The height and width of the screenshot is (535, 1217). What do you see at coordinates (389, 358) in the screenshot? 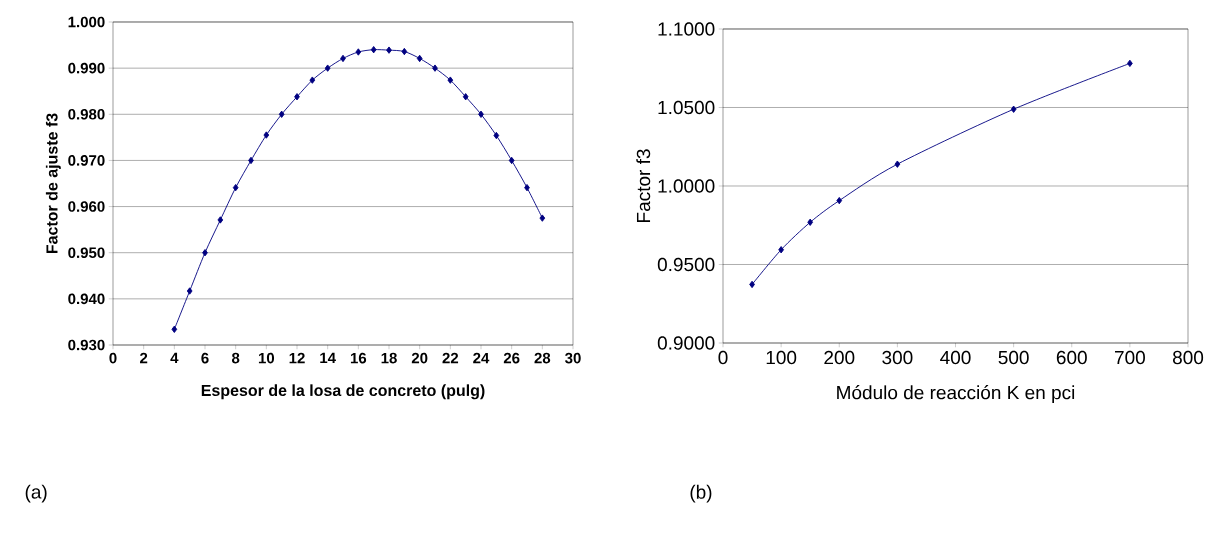
I see `x-tick-label: 18` at bounding box center [389, 358].